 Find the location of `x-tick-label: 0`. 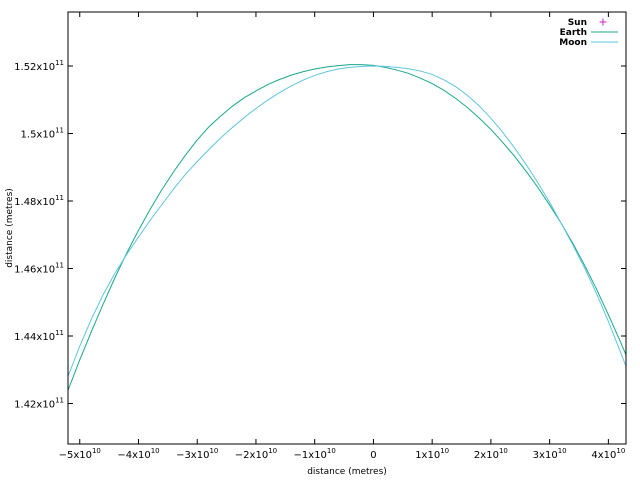

x-tick-label: 0 is located at coordinates (373, 455).